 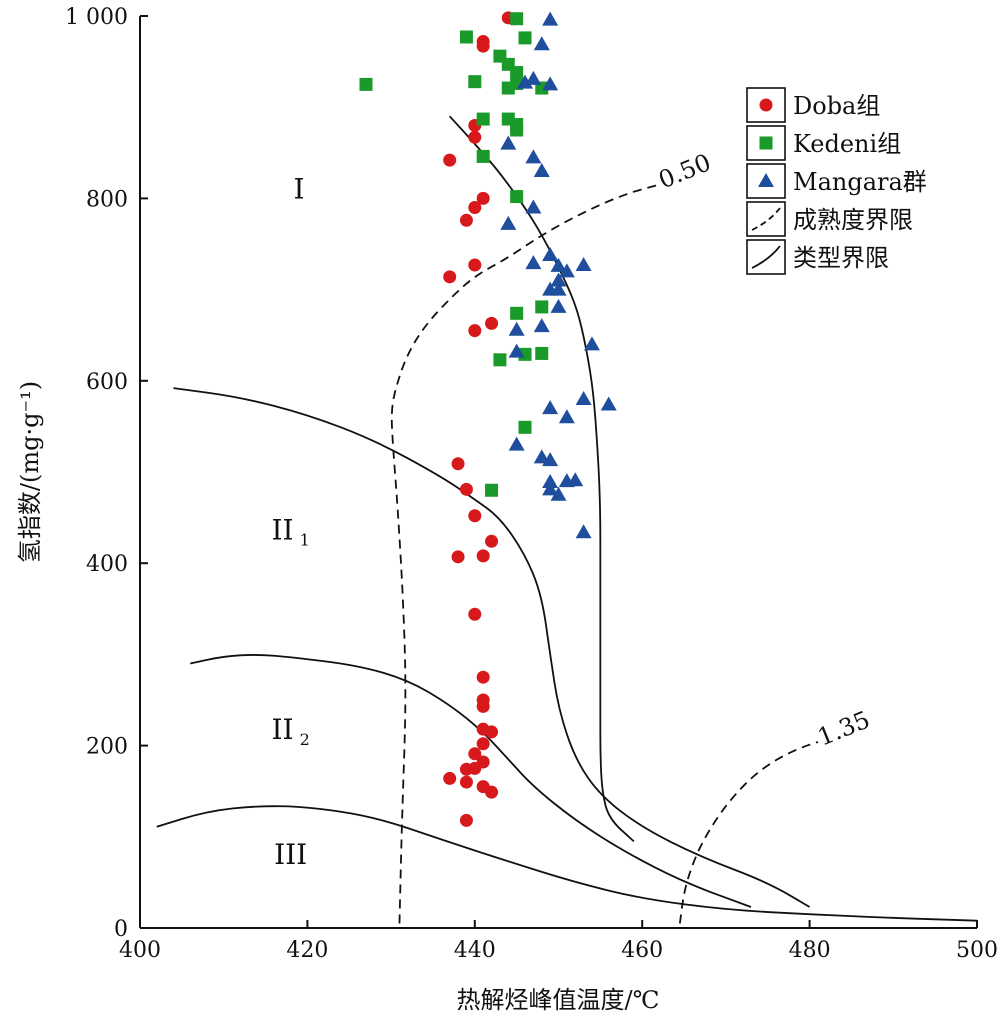 What do you see at coordinates (642, 950) in the screenshot?
I see `x-tick-label: 460` at bounding box center [642, 950].